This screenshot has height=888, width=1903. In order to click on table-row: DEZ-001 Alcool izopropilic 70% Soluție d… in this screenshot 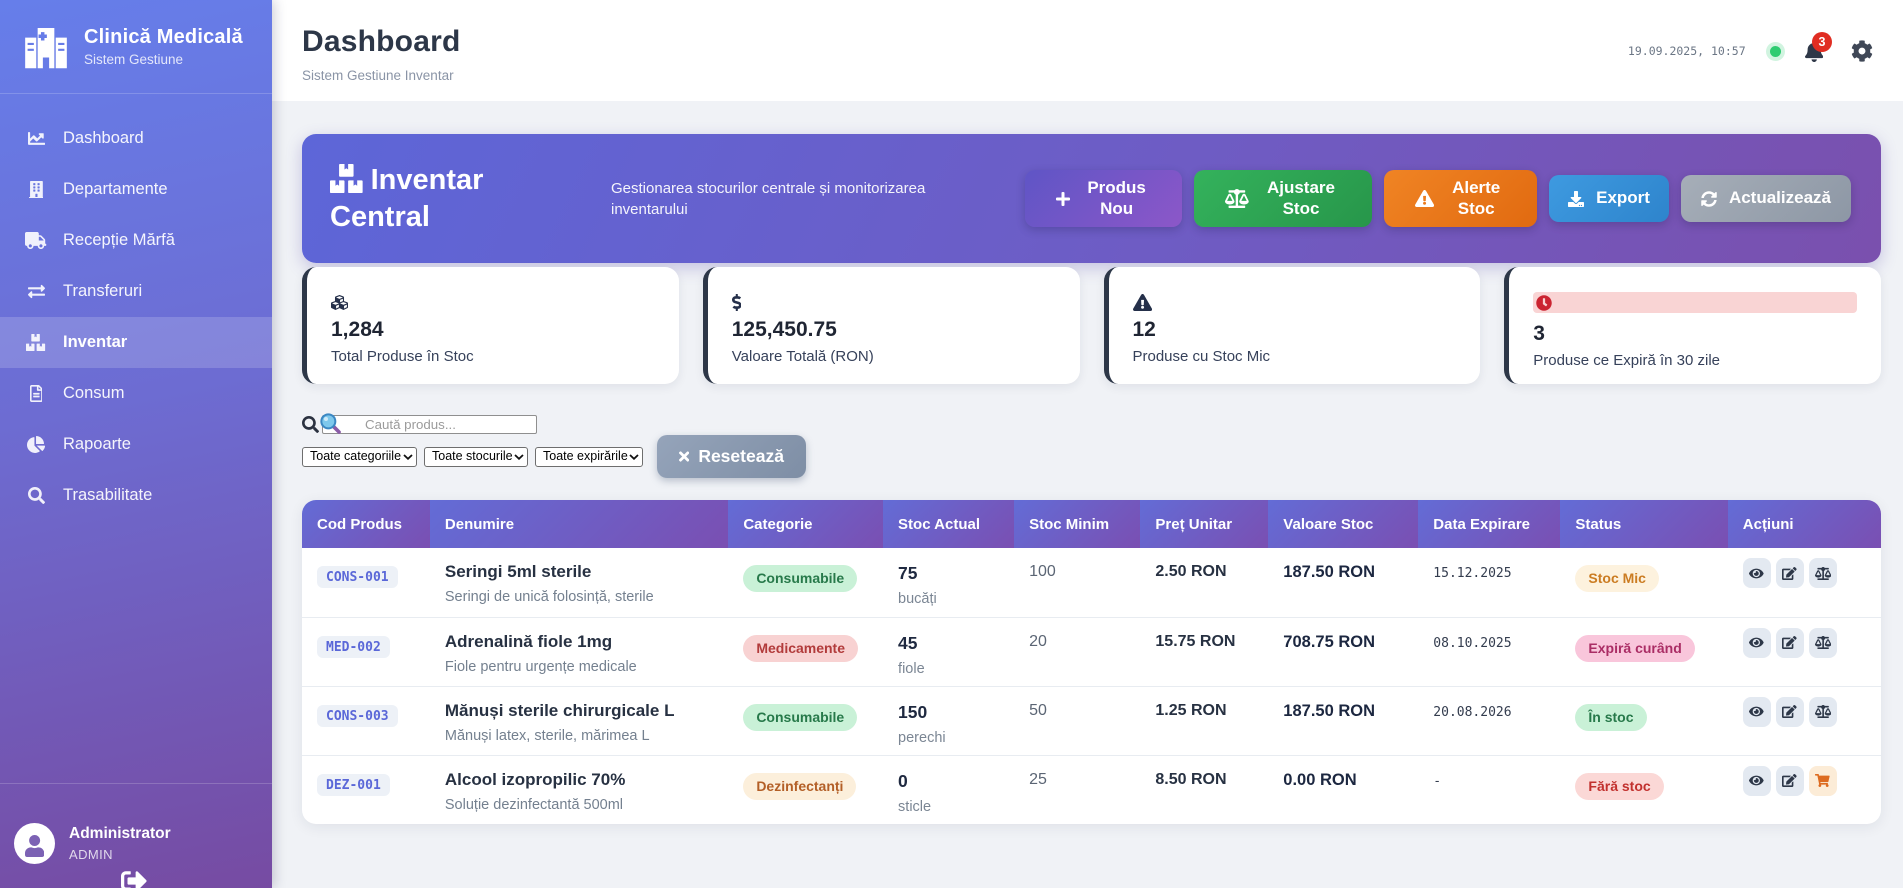, I will do `click(1091, 789)`.